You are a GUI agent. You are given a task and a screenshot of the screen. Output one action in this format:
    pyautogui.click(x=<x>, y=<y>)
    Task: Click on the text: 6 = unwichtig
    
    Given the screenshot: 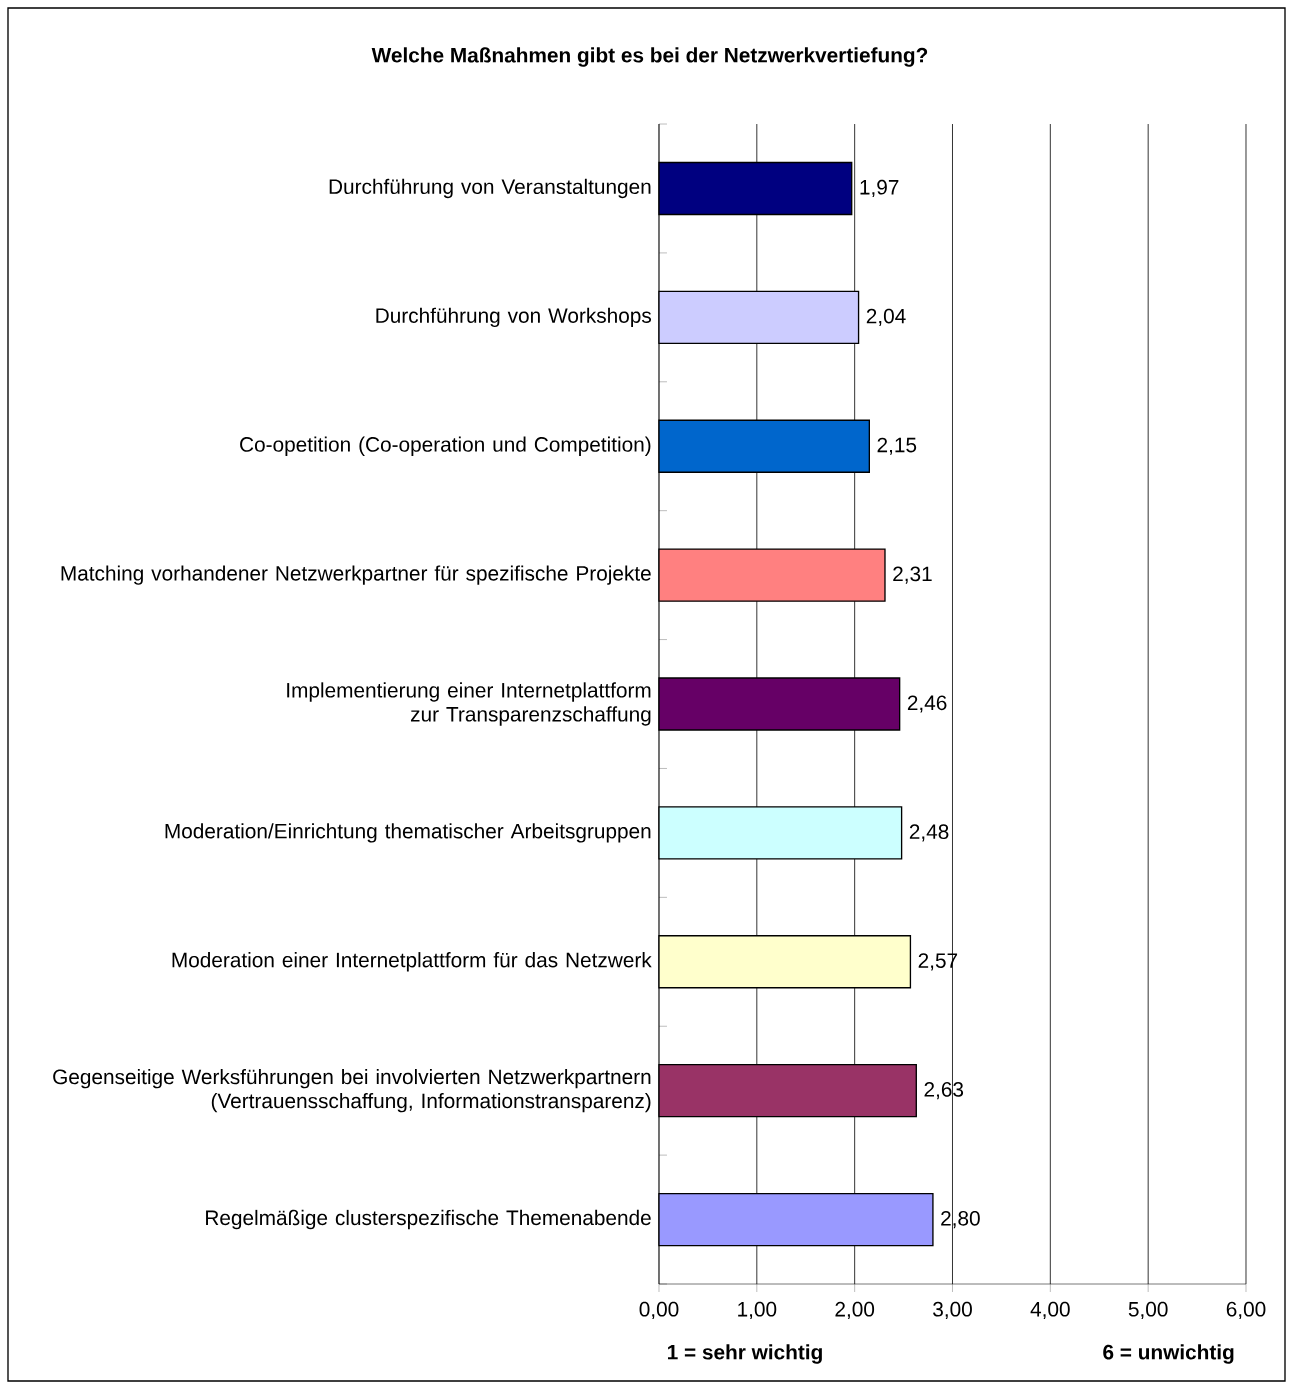 What is the action you would take?
    pyautogui.click(x=1168, y=1354)
    